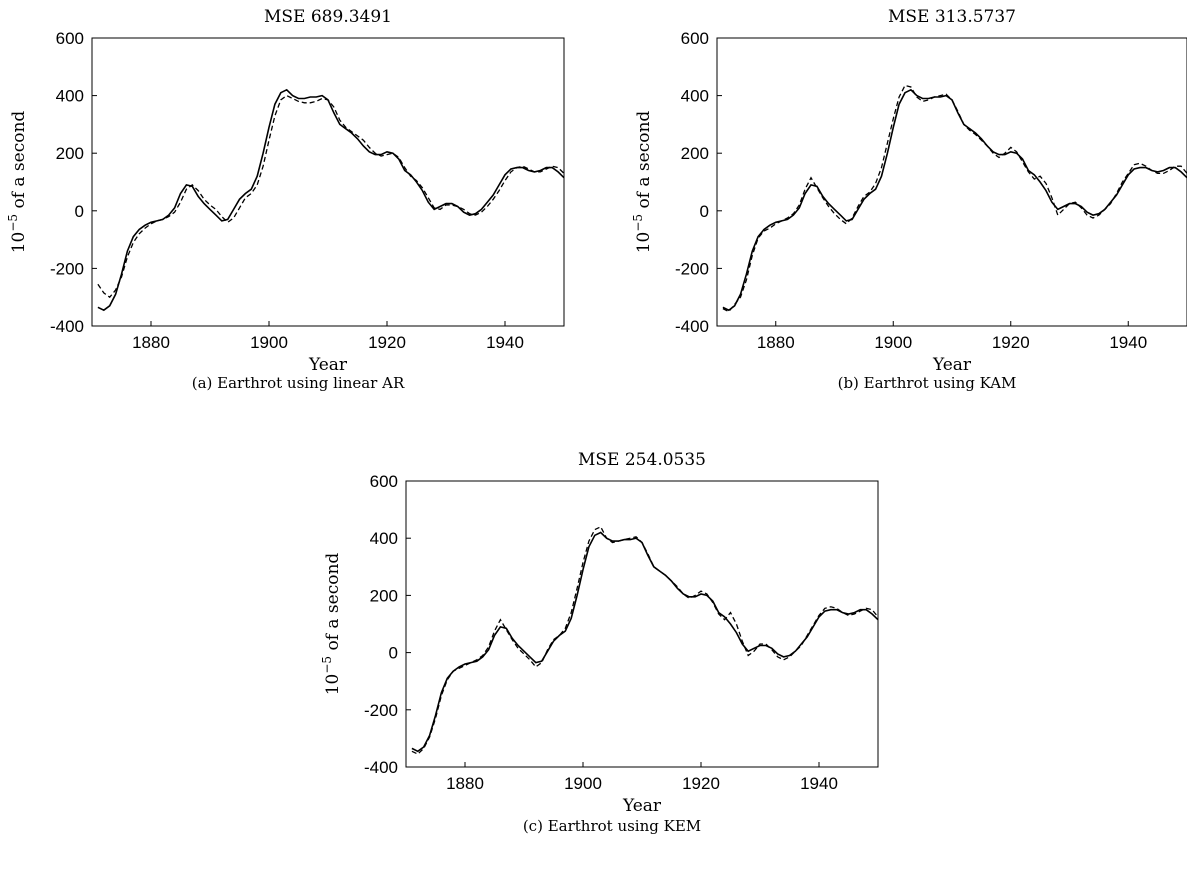  Describe the element at coordinates (642, 460) in the screenshot. I see `chart-title: MSE 254.0535` at that location.